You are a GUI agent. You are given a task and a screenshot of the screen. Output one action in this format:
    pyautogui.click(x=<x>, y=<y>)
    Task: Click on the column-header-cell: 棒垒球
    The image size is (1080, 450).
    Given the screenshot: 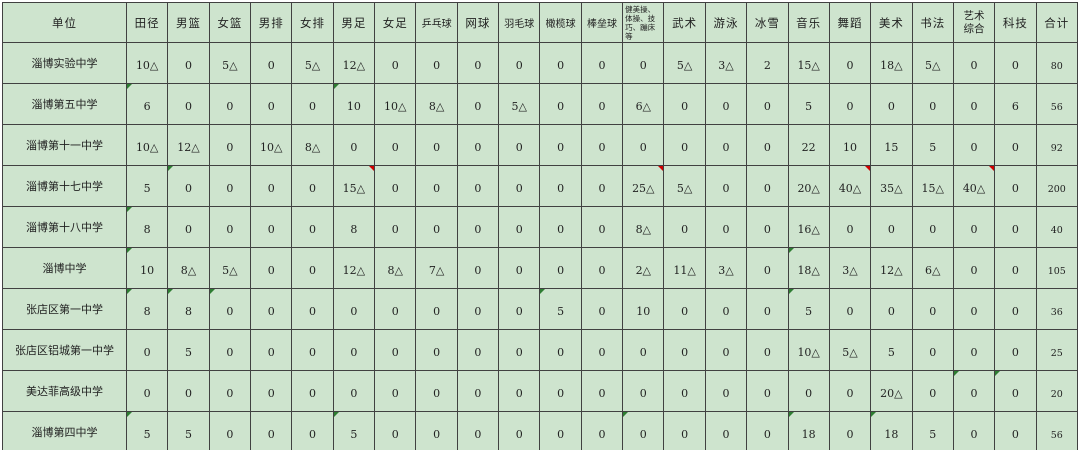 What is the action you would take?
    pyautogui.click(x=602, y=22)
    